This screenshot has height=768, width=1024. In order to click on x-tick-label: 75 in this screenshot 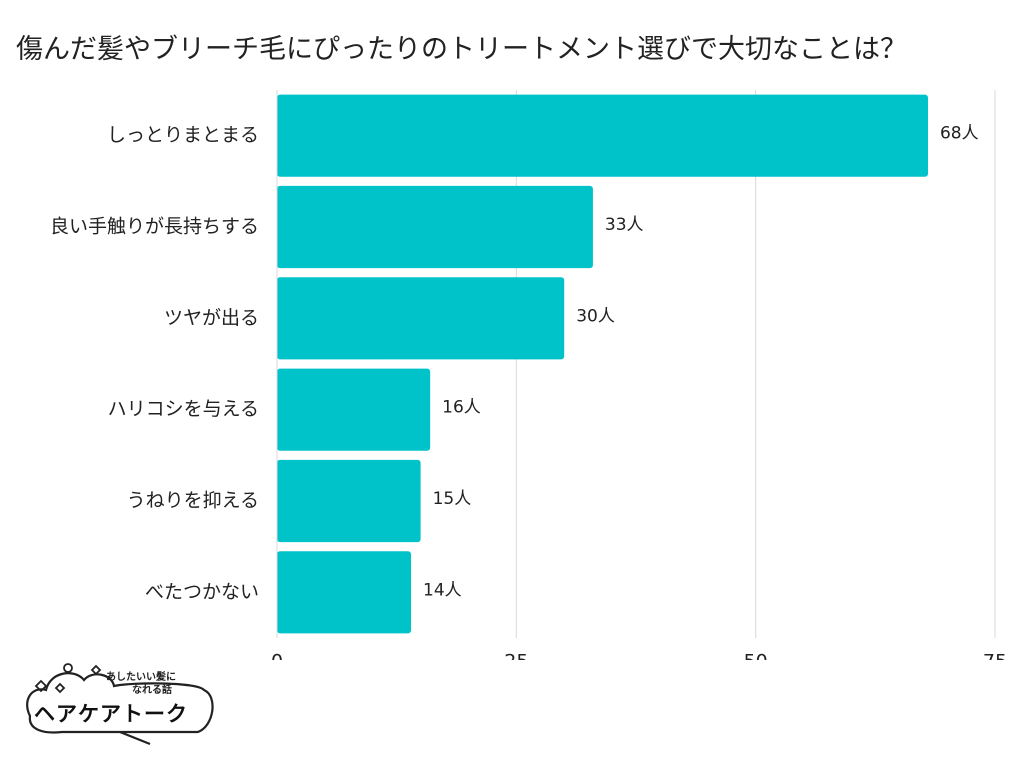, I will do `click(995, 656)`.